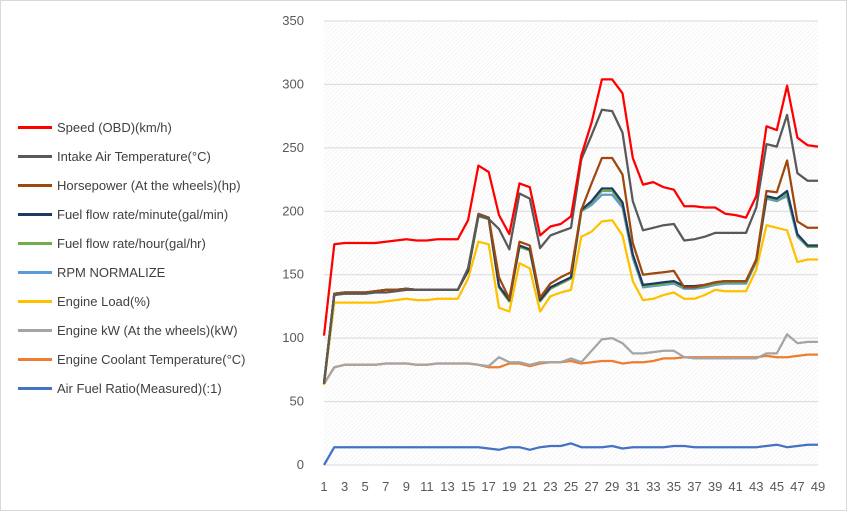  What do you see at coordinates (509, 486) in the screenshot?
I see `x-tick-label: 19` at bounding box center [509, 486].